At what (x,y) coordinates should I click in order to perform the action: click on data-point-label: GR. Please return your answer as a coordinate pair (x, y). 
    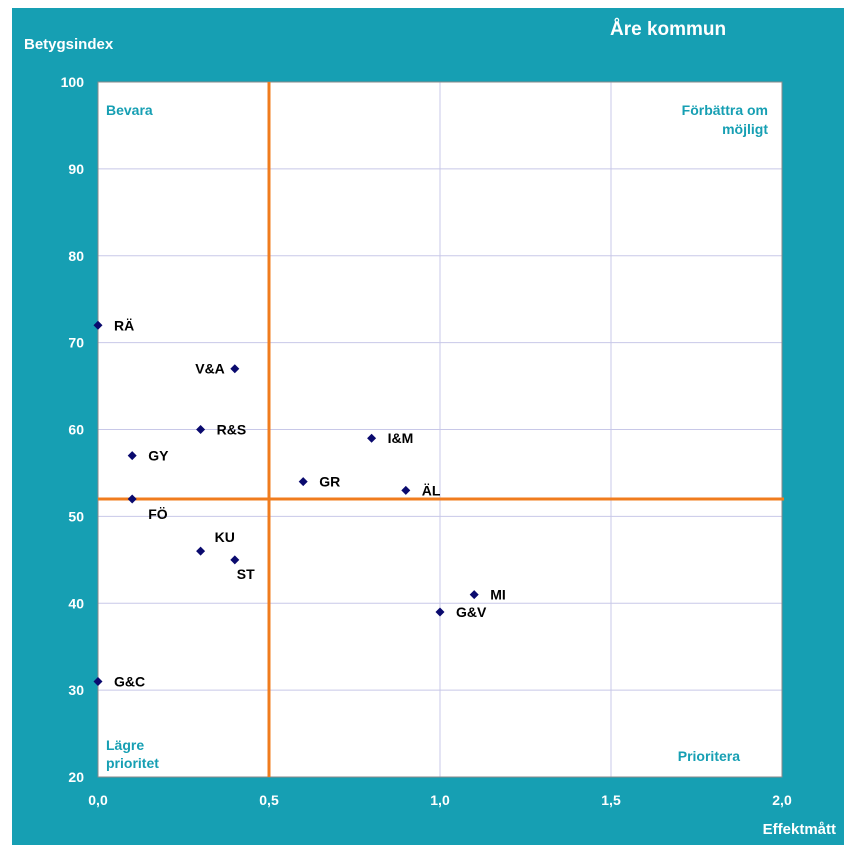
    Looking at the image, I should click on (329, 482).